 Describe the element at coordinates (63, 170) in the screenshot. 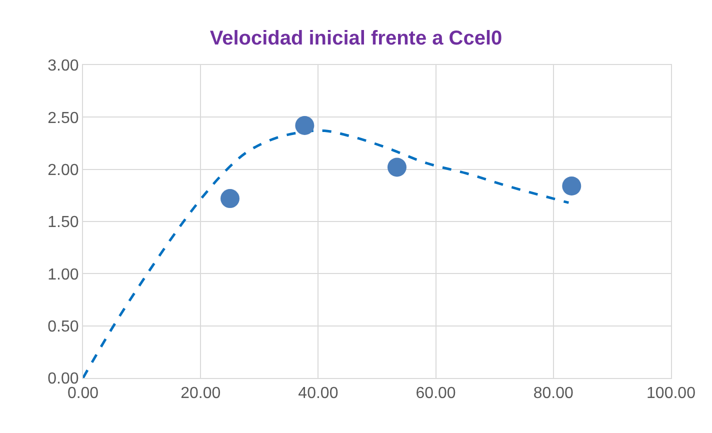

I see `y-tick-label: 2.00` at that location.